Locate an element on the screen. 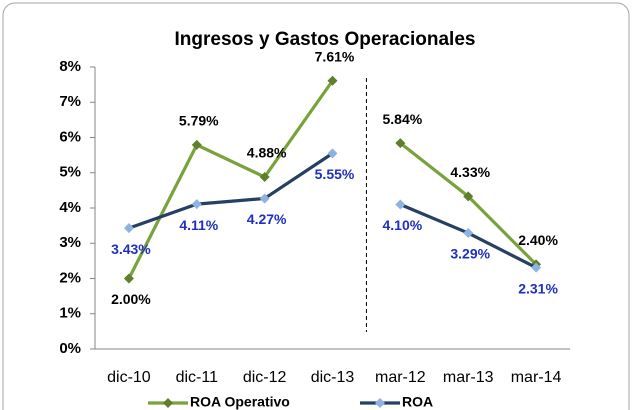 The width and height of the screenshot is (633, 410). y-tick-label: 0% is located at coordinates (70, 348).